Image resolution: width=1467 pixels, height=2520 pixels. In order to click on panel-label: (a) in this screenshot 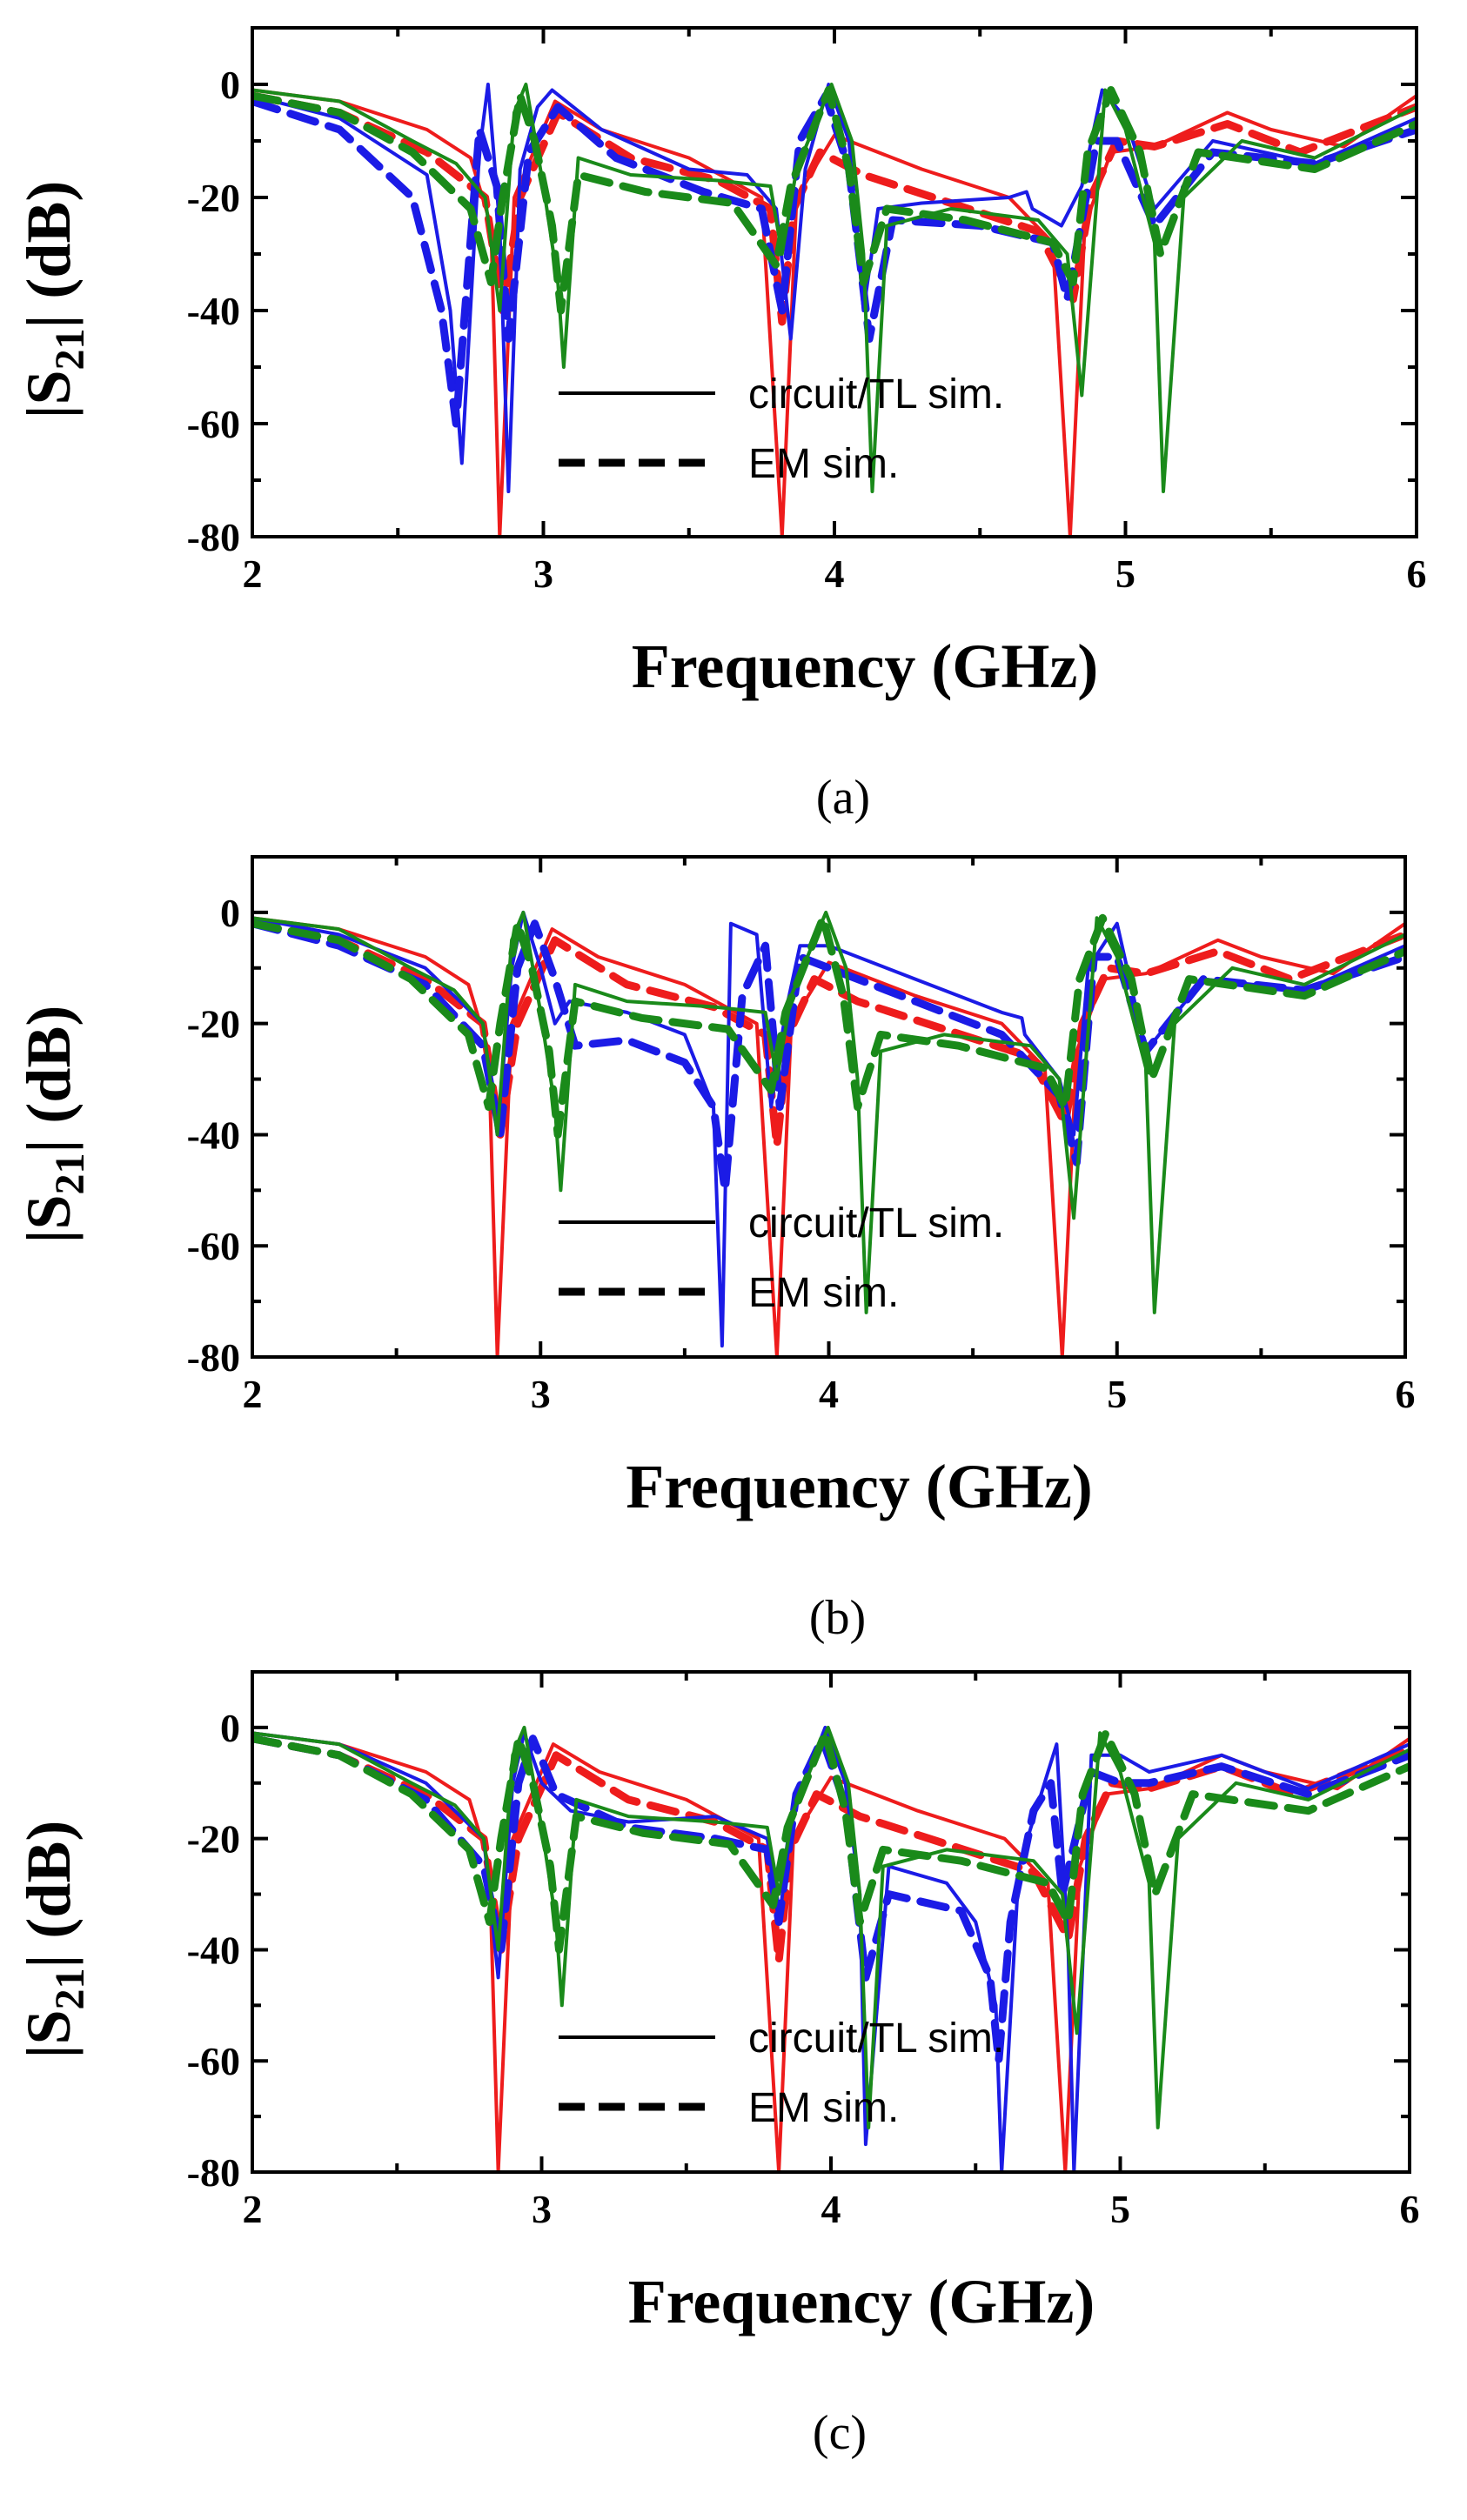, I will do `click(843, 798)`.